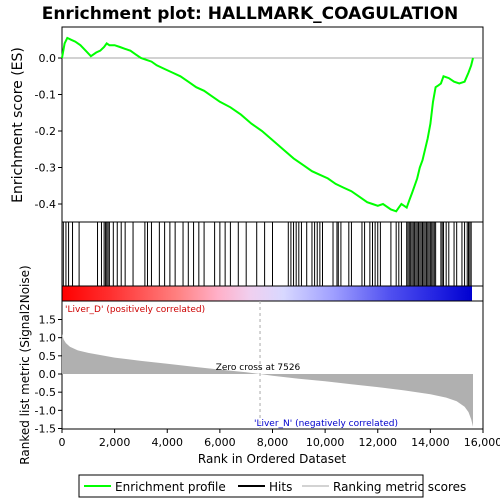 The width and height of the screenshot is (500, 500). What do you see at coordinates (135, 310) in the screenshot?
I see `positive-class-label: 'Liver_D' (positively correlated)` at bounding box center [135, 310].